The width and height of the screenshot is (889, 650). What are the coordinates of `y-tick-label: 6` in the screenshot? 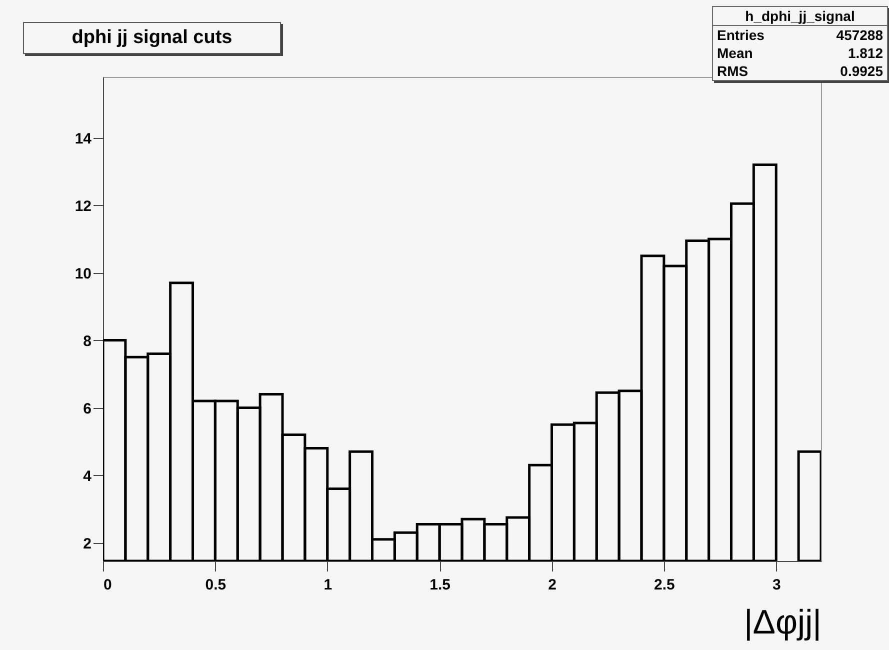 It's located at (87, 409).